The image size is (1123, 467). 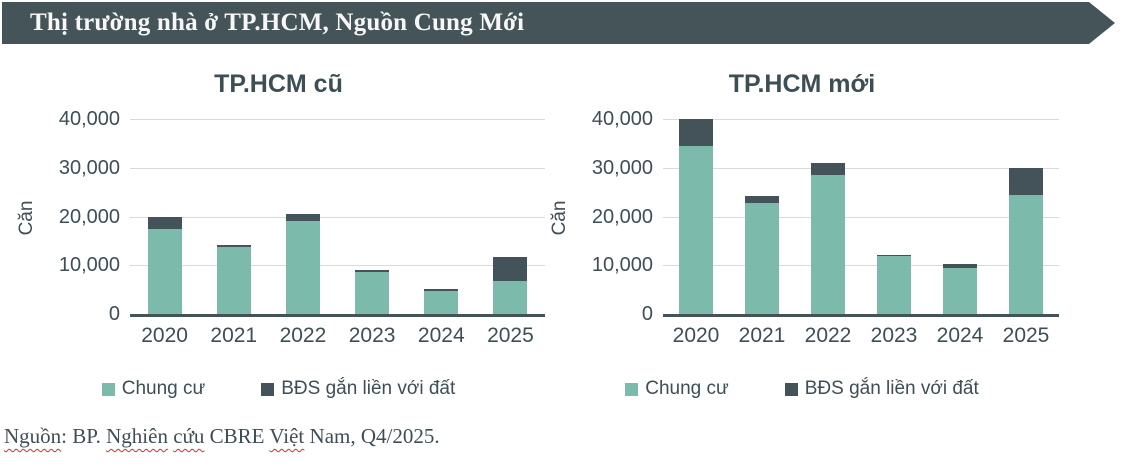 I want to click on y-tick-label: 10,000, so click(x=622, y=265).